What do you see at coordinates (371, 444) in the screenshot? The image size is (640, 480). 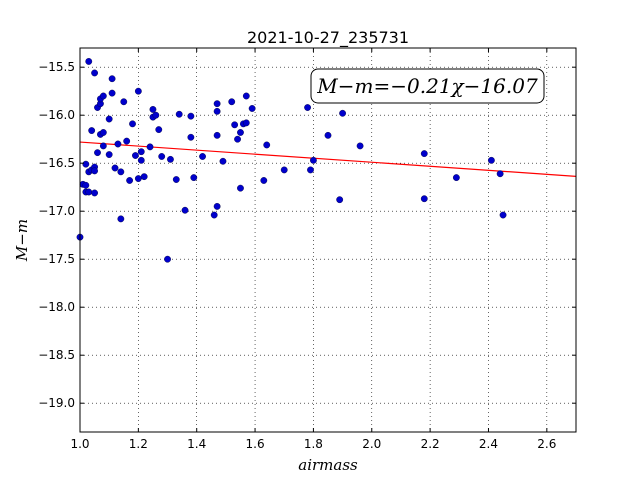 I see `x-tick-label: 2.0` at bounding box center [371, 444].